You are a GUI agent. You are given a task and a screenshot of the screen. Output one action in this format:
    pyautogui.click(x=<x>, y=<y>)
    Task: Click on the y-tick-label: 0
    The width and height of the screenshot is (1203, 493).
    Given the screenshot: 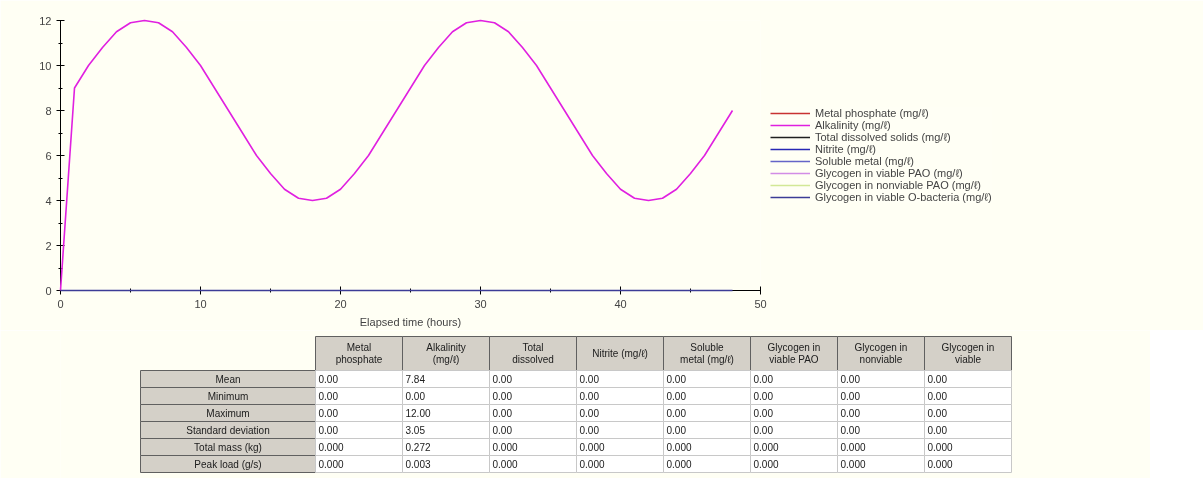 What is the action you would take?
    pyautogui.click(x=48, y=290)
    